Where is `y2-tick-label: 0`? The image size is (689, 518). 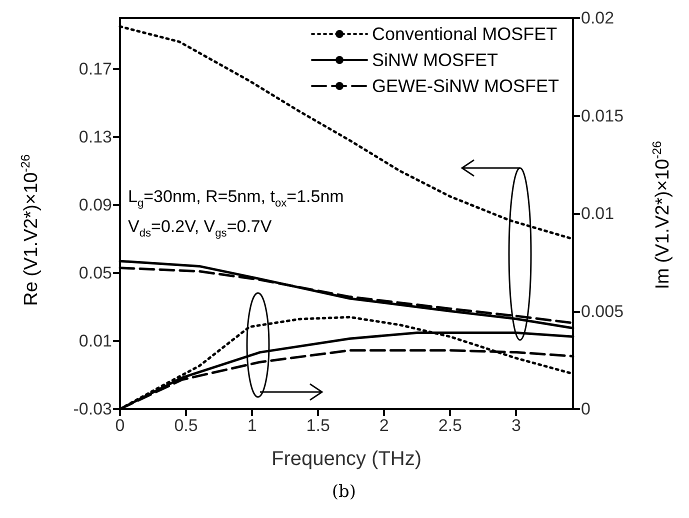
y2-tick-label: 0 is located at coordinates (585, 409).